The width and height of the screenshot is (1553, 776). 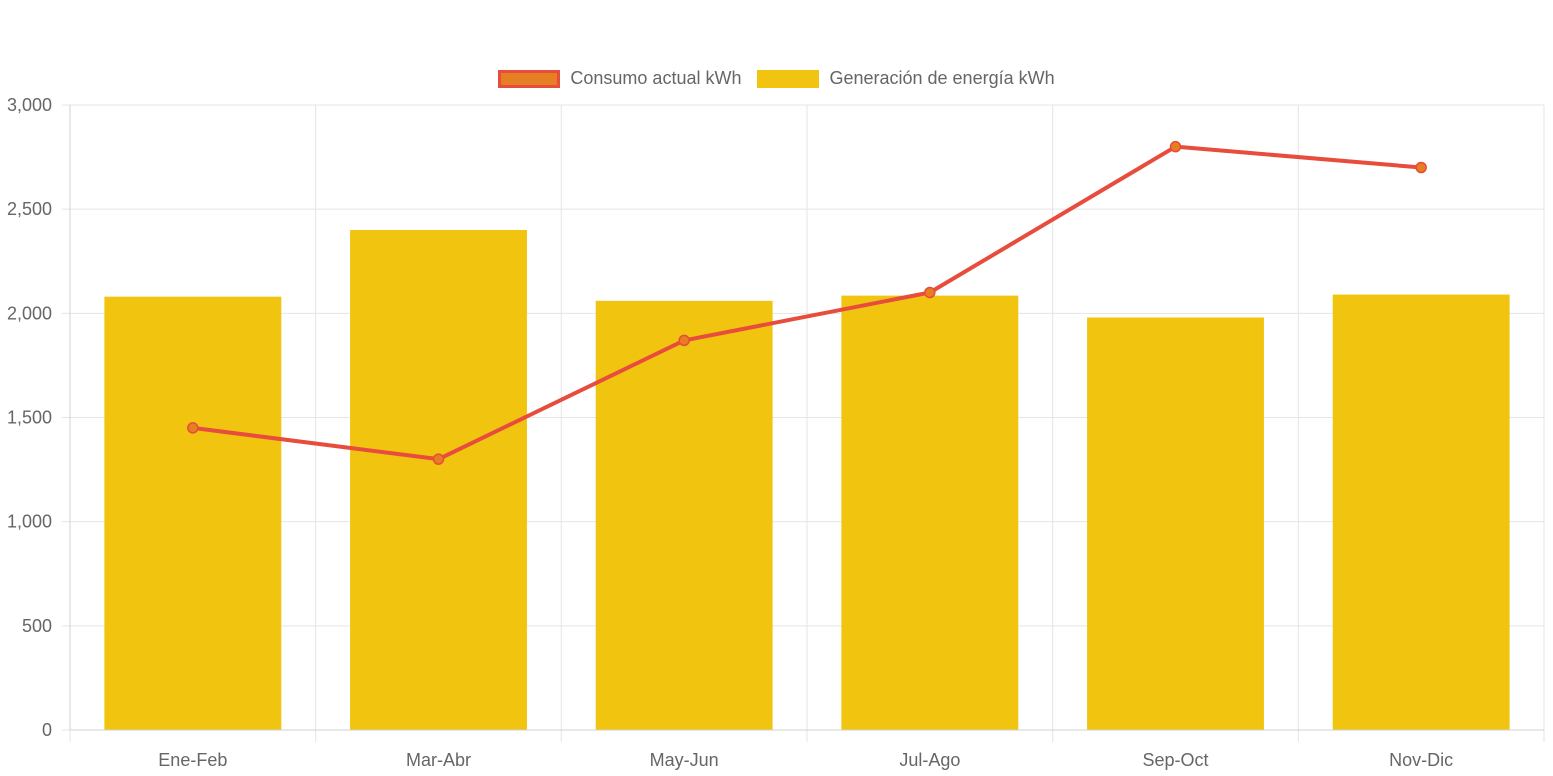 I want to click on legend-label-consumo: Consumo actual kWh, so click(x=656, y=78).